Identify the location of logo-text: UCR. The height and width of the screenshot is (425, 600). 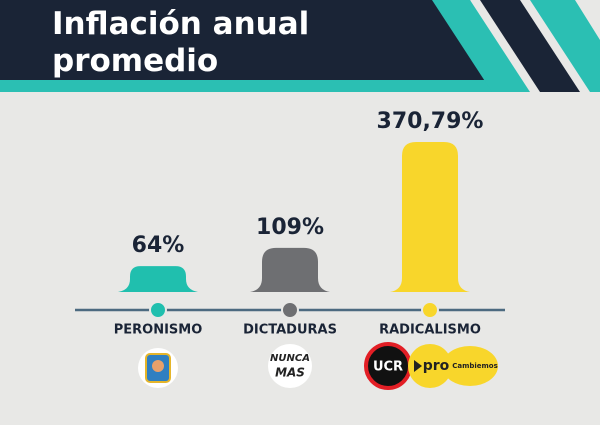
(388, 367).